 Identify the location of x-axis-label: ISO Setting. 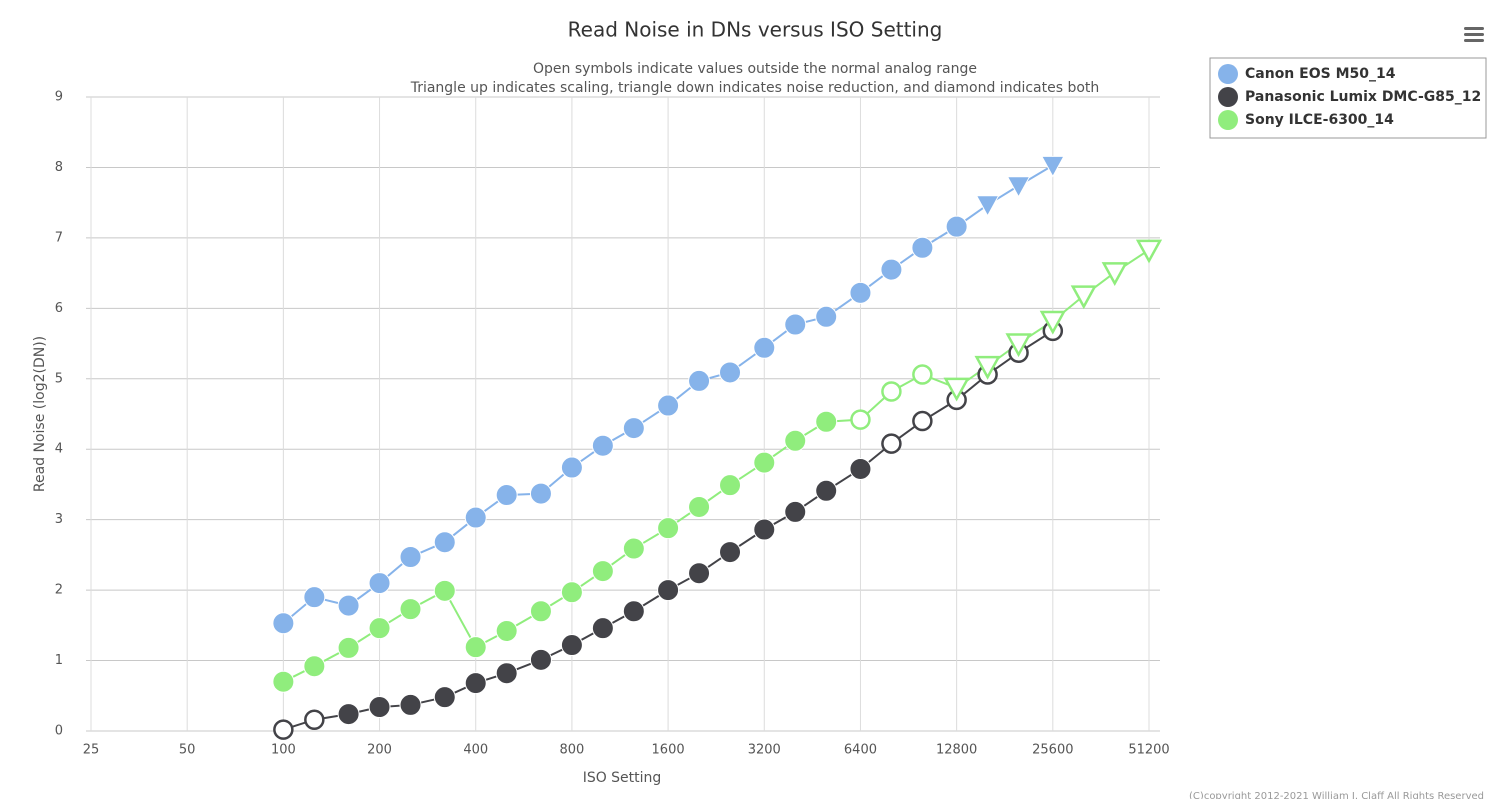
(622, 778).